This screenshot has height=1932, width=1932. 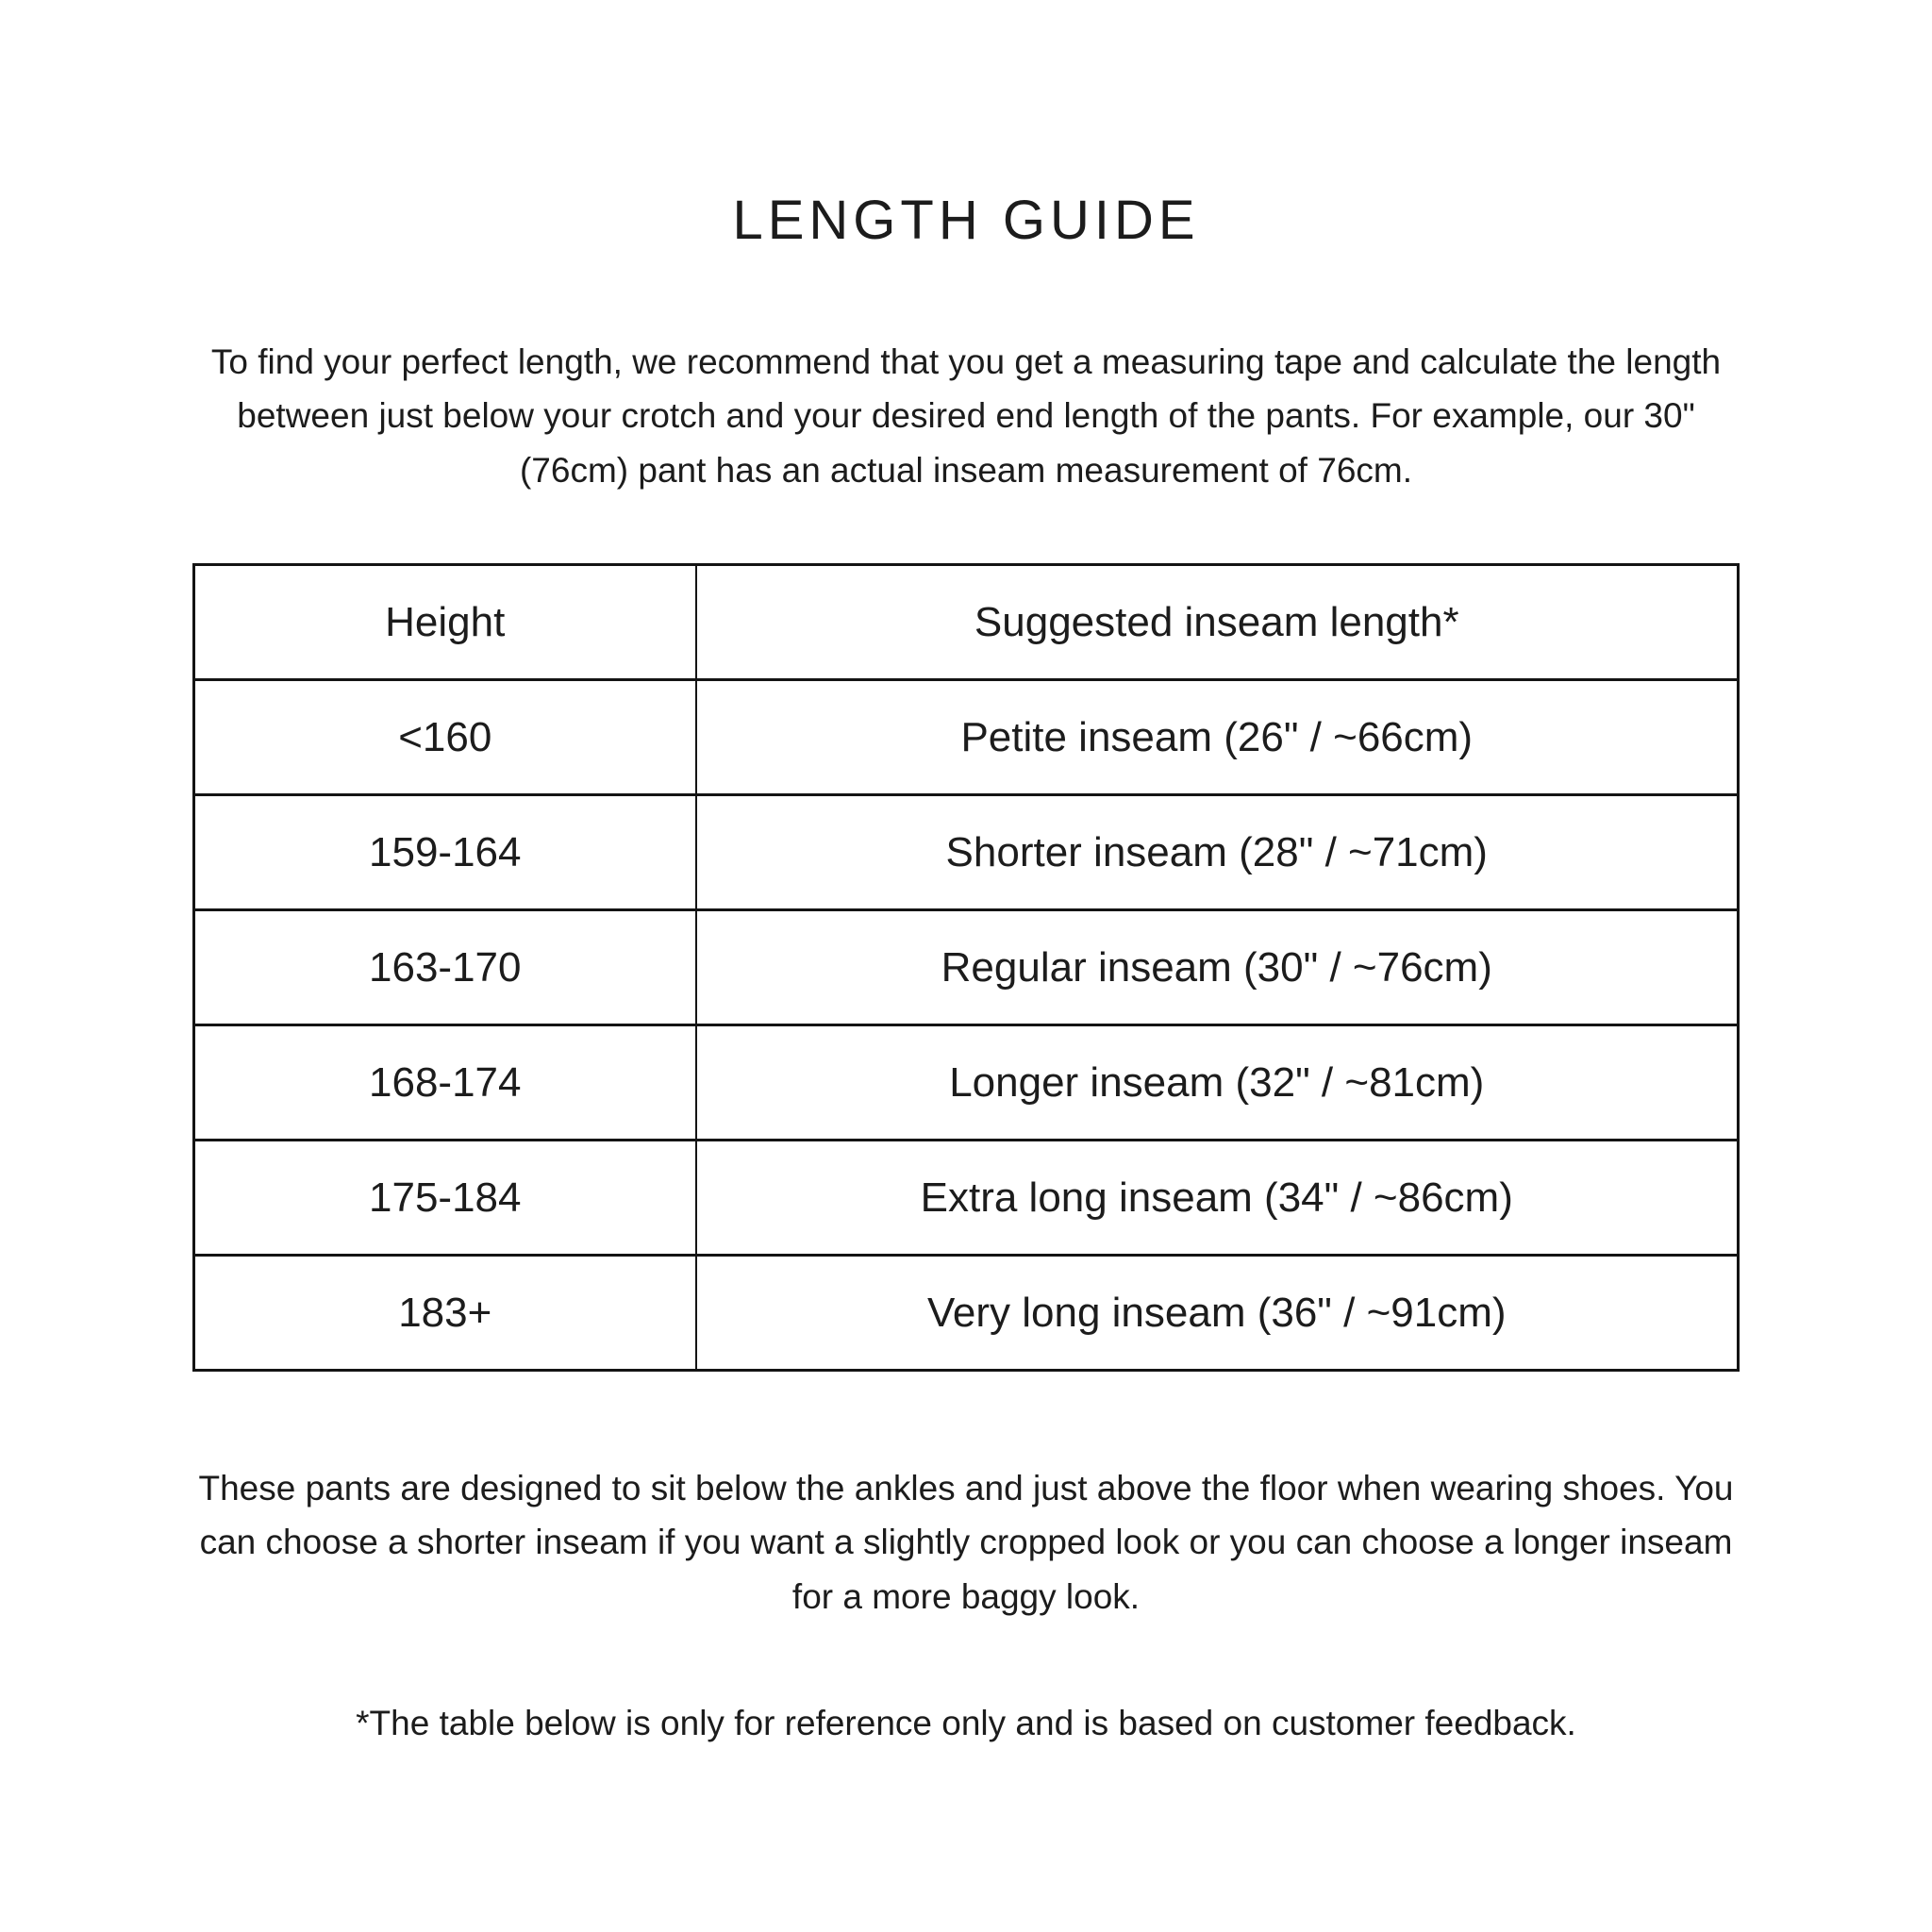 What do you see at coordinates (1217, 1314) in the screenshot?
I see `inseam-cell: Very long inseam (36" / ~91cm)` at bounding box center [1217, 1314].